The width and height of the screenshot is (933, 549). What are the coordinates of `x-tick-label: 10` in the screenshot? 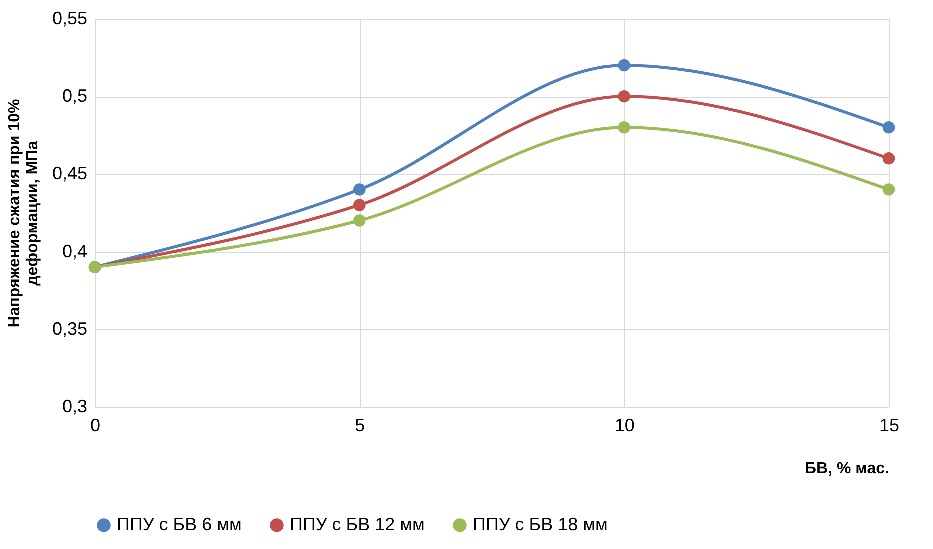 It's located at (624, 426).